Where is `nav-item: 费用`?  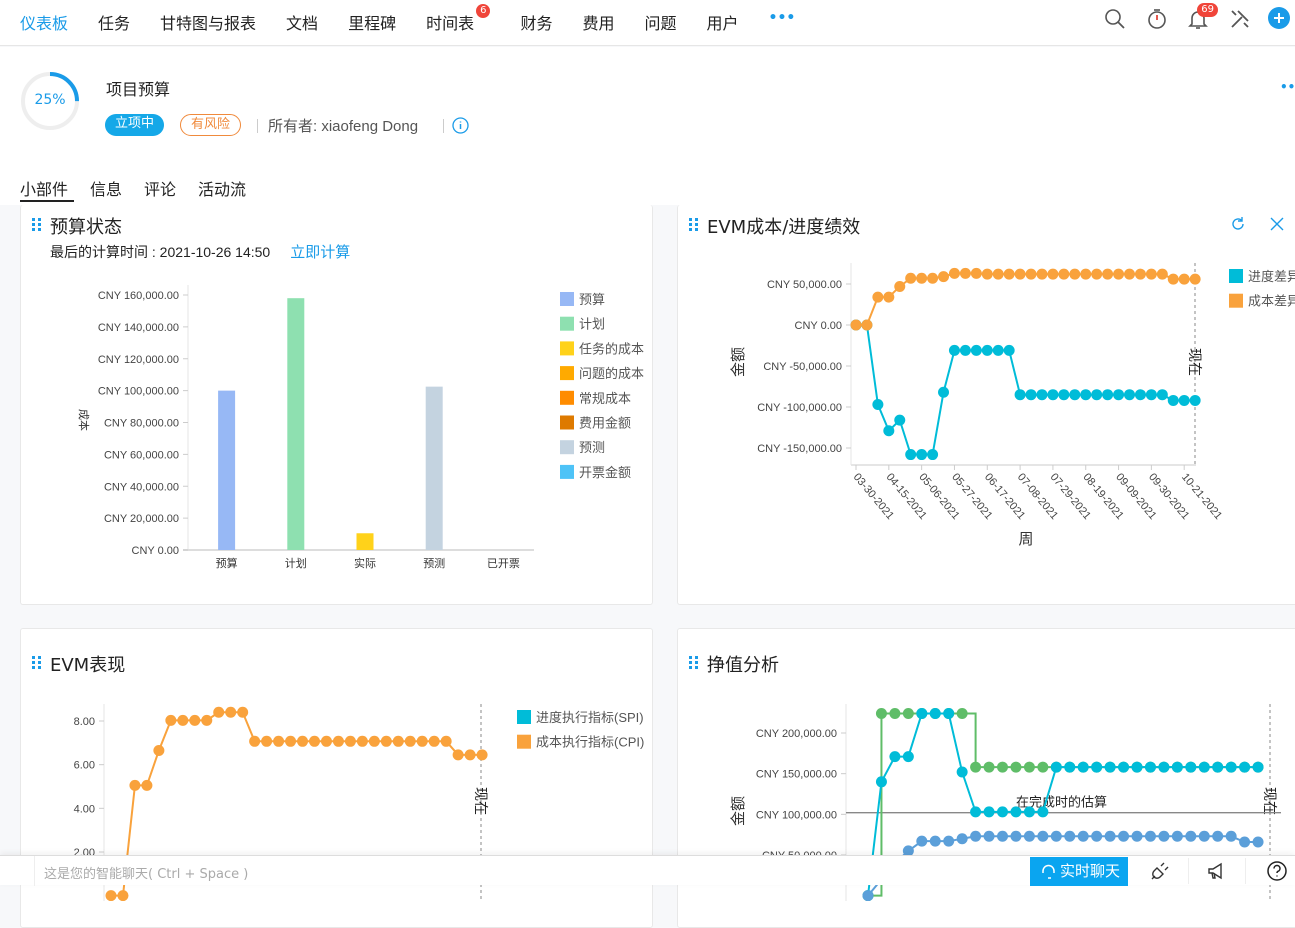
nav-item: 费用 is located at coordinates (598, 23).